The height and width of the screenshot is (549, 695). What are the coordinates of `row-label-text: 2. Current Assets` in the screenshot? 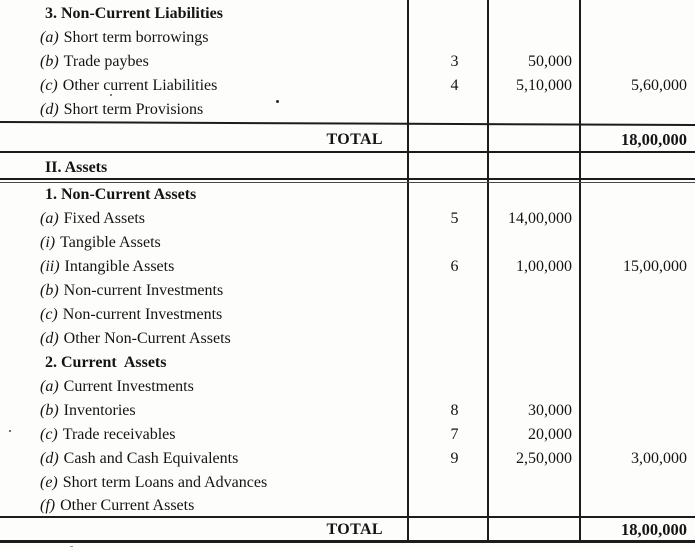 It's located at (106, 362).